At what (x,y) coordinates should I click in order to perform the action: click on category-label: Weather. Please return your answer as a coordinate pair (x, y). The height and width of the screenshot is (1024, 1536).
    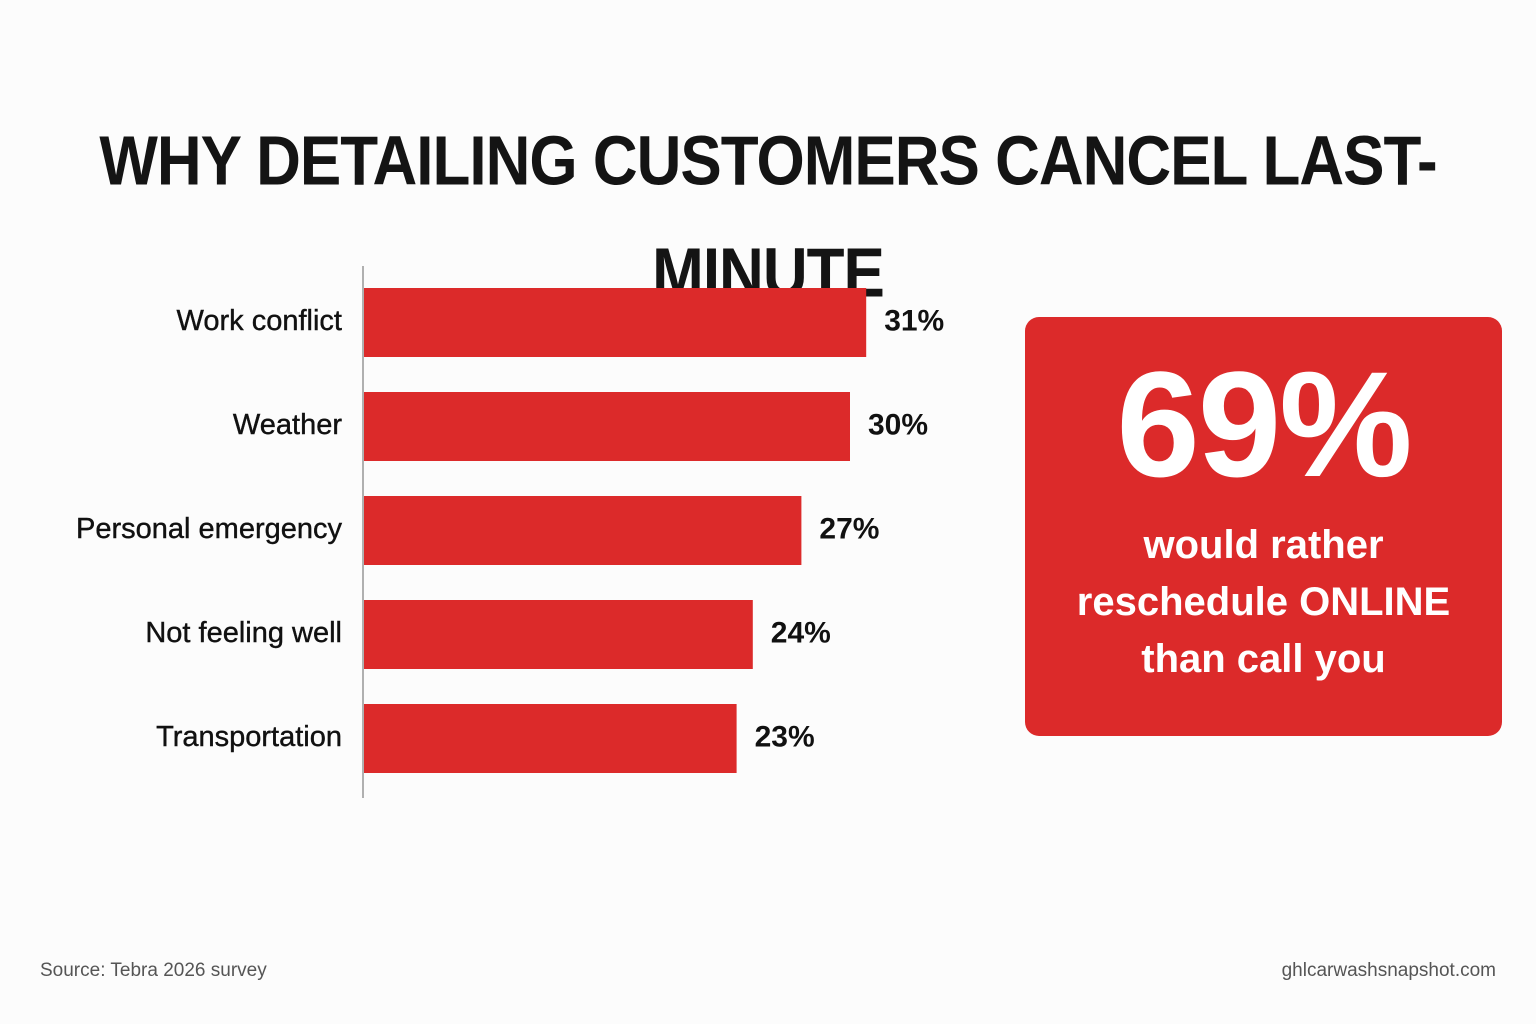
    Looking at the image, I should click on (287, 425).